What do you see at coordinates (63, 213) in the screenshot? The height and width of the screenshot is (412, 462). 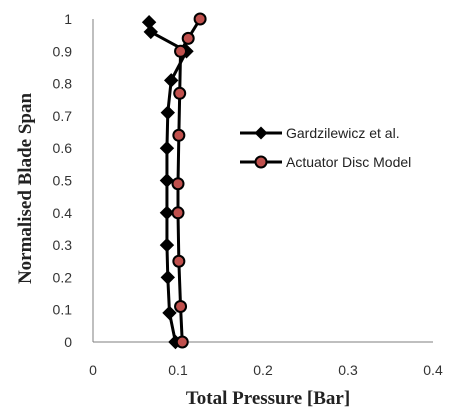 I see `y-tick-label: 0.4` at bounding box center [63, 213].